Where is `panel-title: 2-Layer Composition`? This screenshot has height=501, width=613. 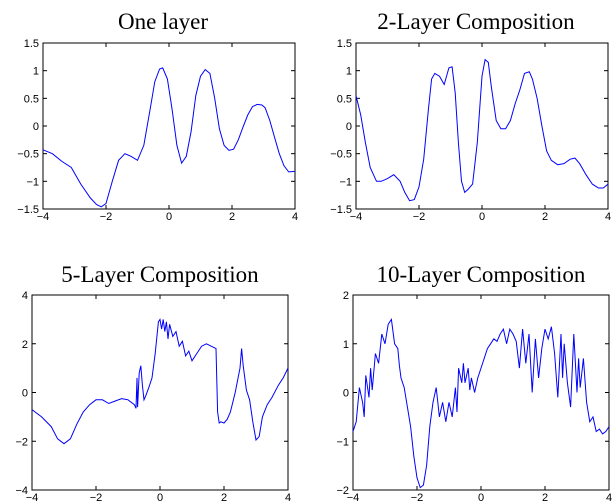 panel-title: 2-Layer Composition is located at coordinates (476, 21).